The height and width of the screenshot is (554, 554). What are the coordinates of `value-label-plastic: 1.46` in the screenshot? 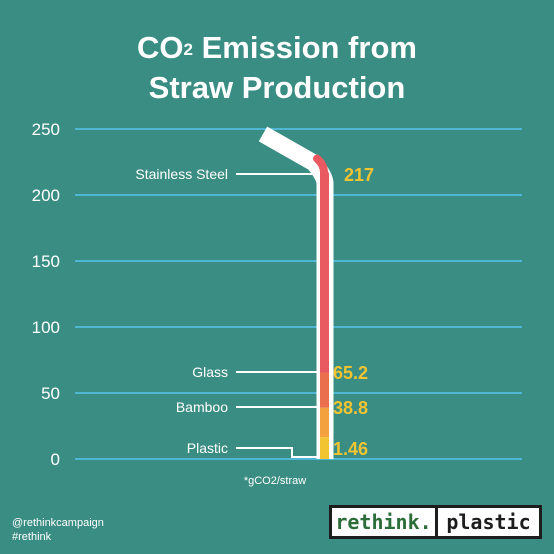 It's located at (350, 449).